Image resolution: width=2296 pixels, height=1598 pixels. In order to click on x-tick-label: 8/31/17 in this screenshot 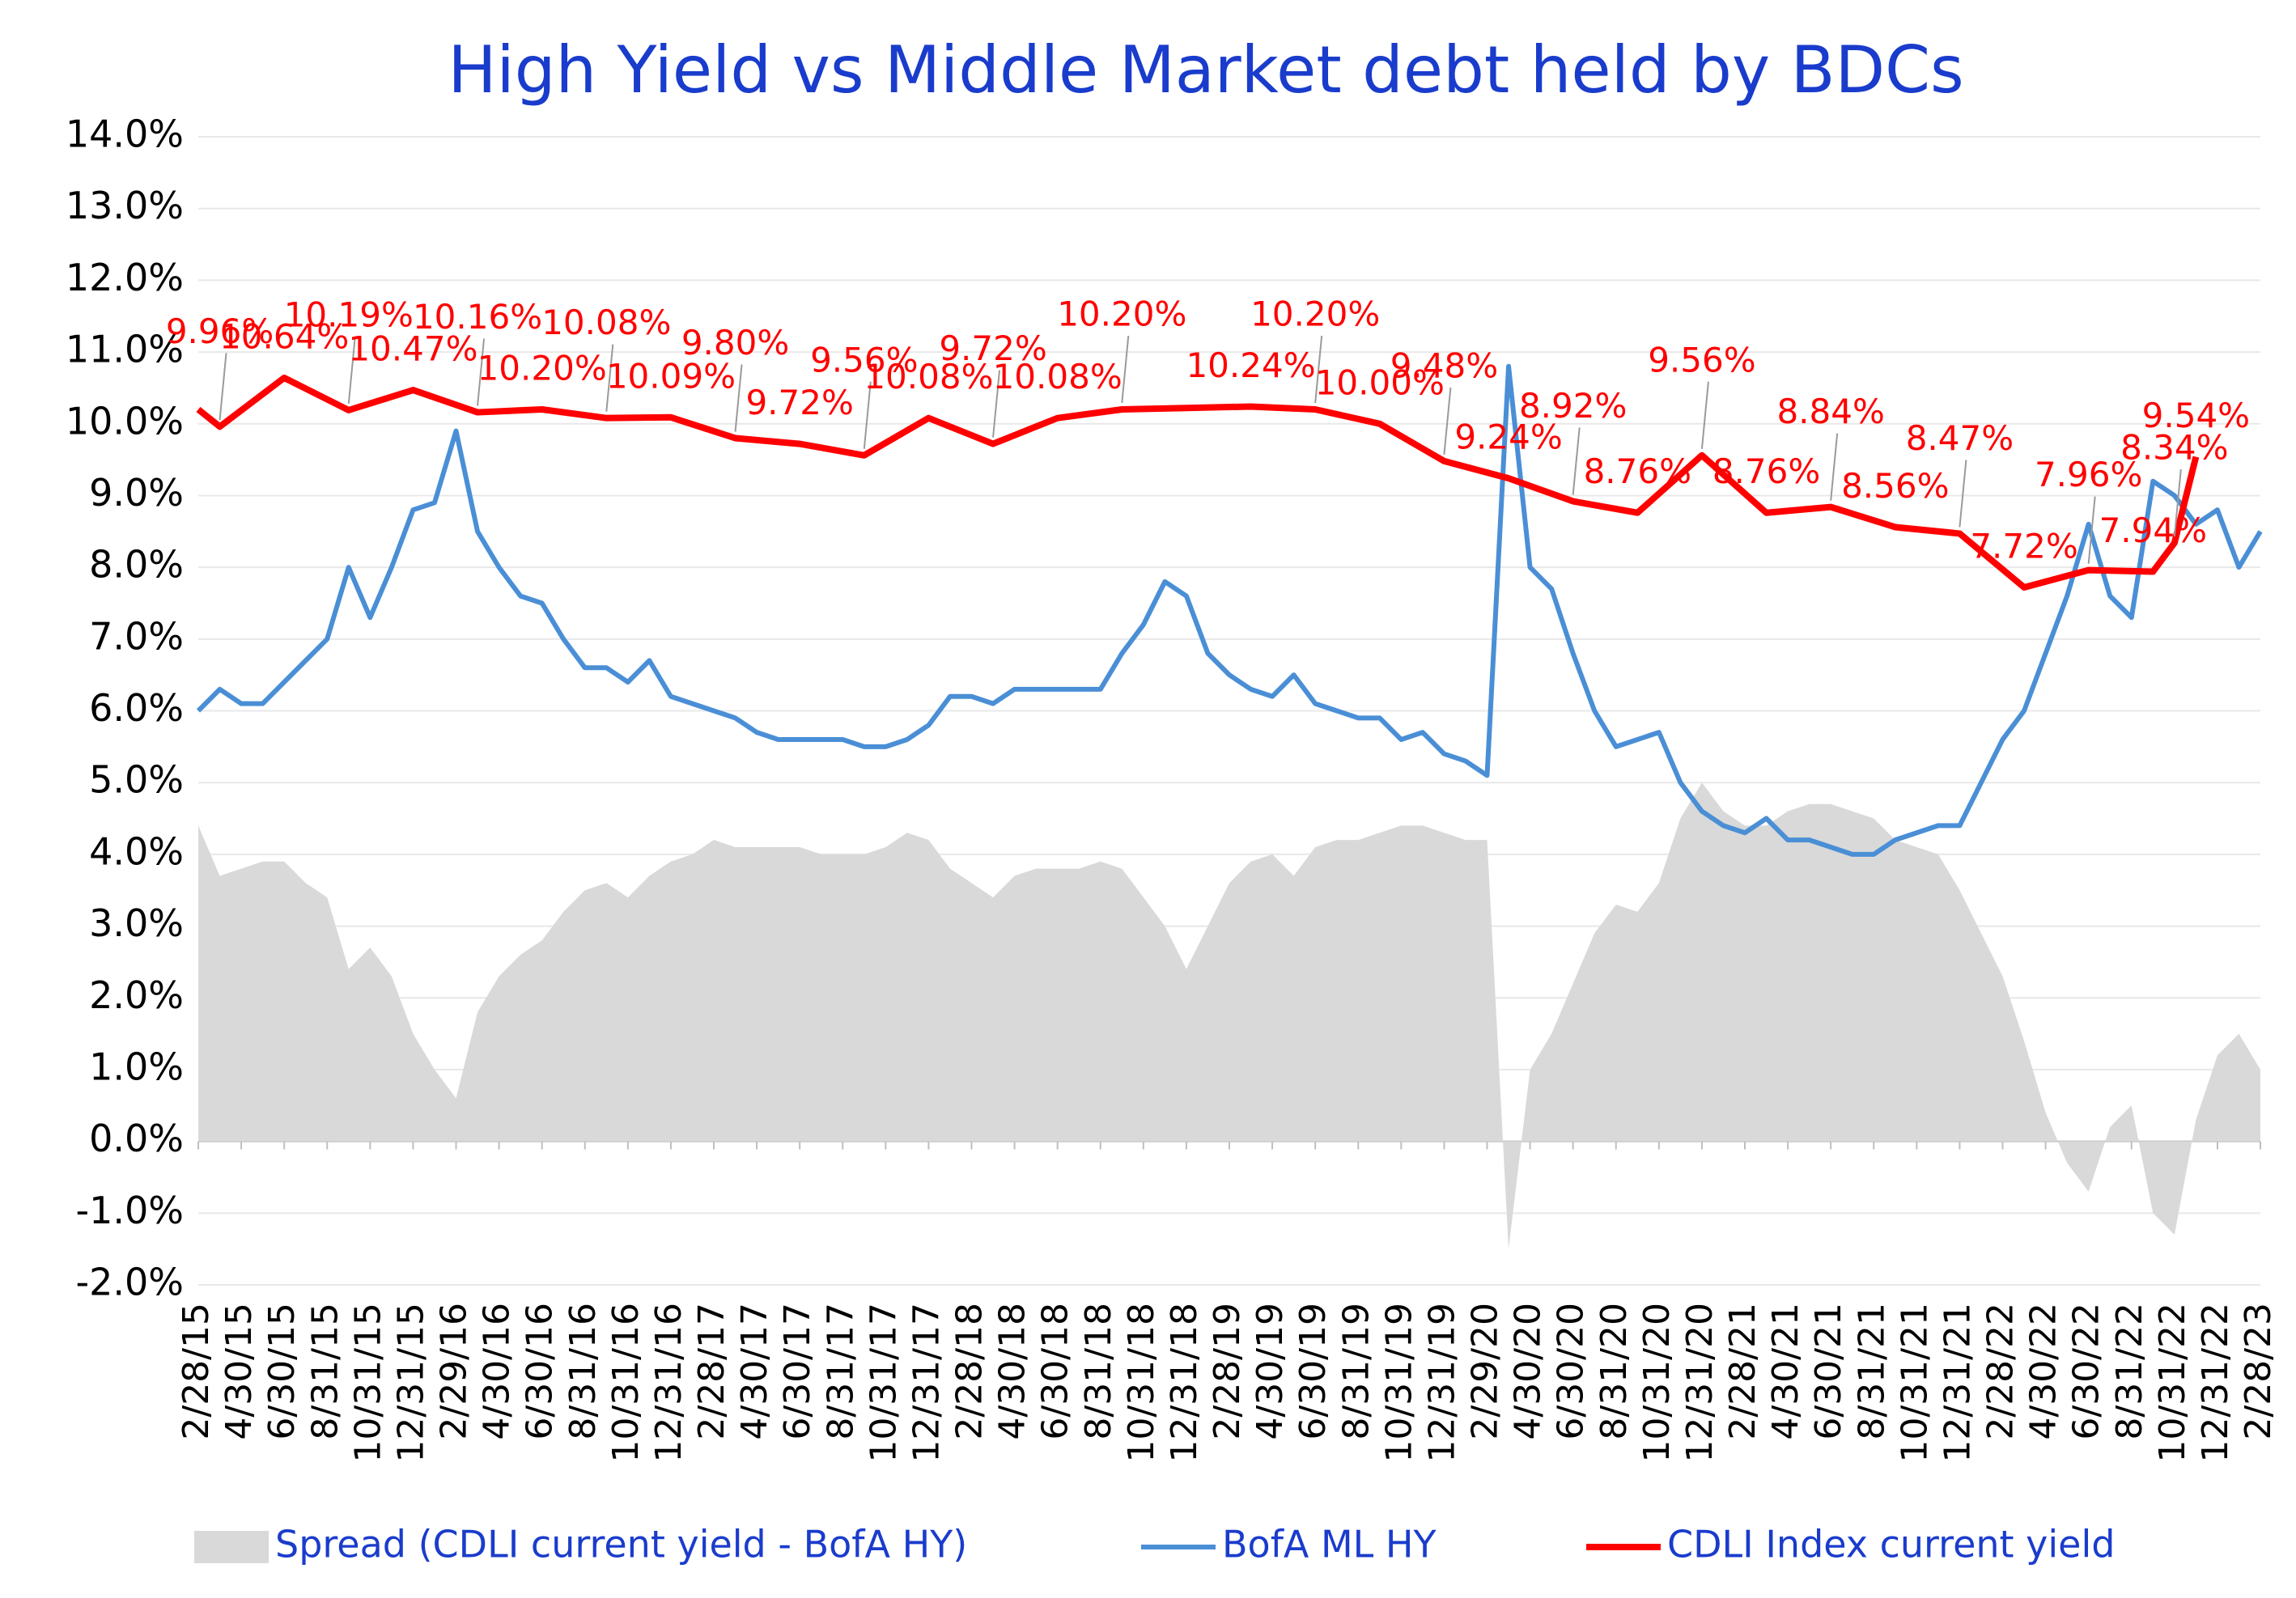, I will do `click(840, 1371)`.